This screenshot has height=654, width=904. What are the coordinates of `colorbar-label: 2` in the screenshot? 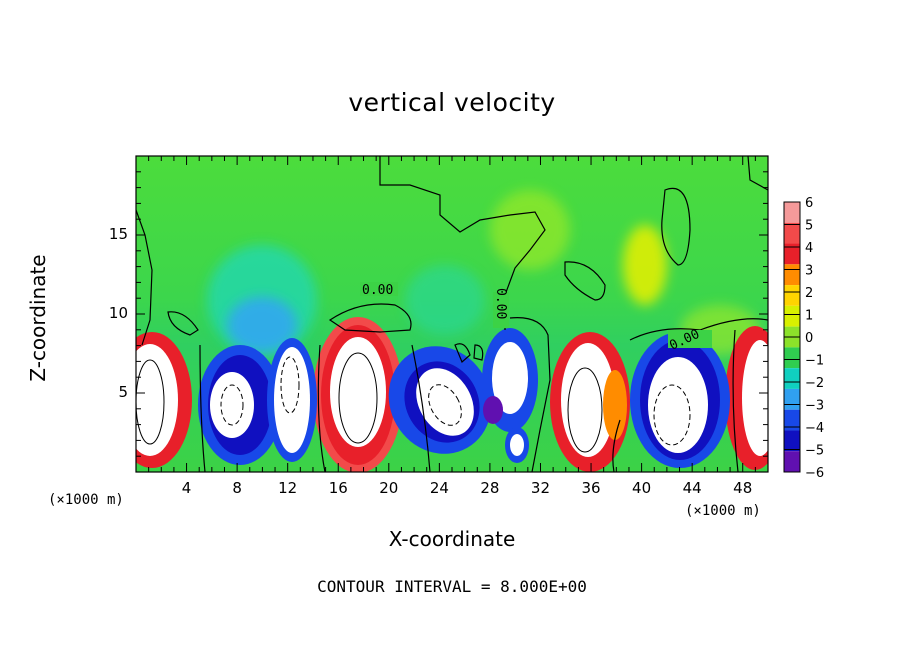 It's located at (809, 293).